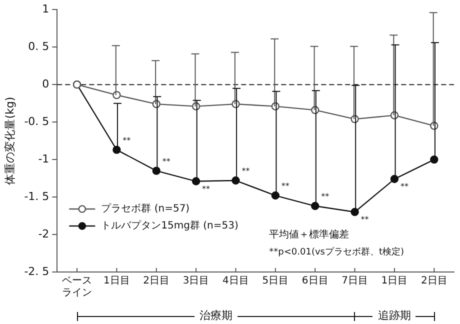 This screenshot has width=460, height=324. I want to click on y-tick-label: -1. 5, so click(37, 196).